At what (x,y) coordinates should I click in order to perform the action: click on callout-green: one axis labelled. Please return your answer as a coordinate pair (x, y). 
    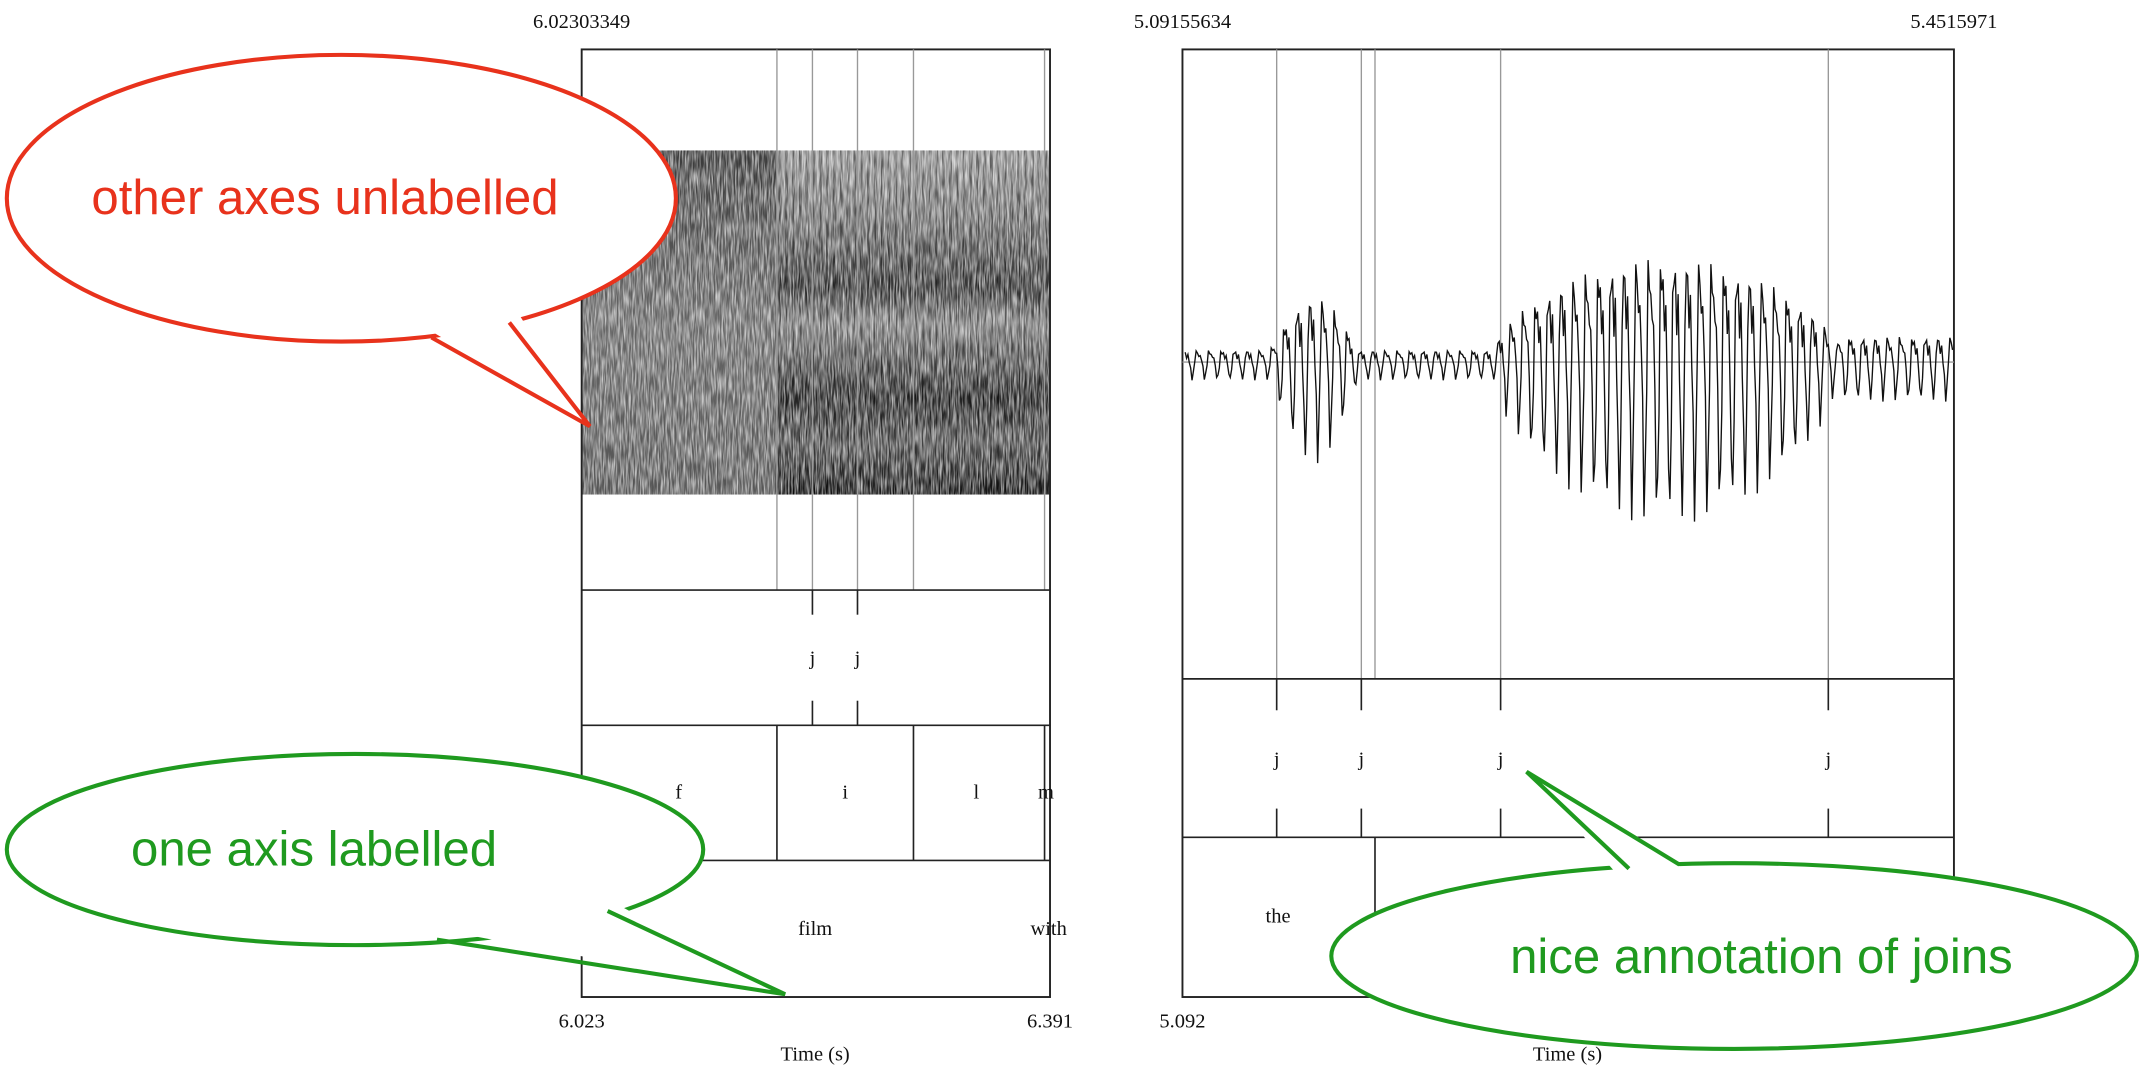
    Looking at the image, I should click on (395, 874).